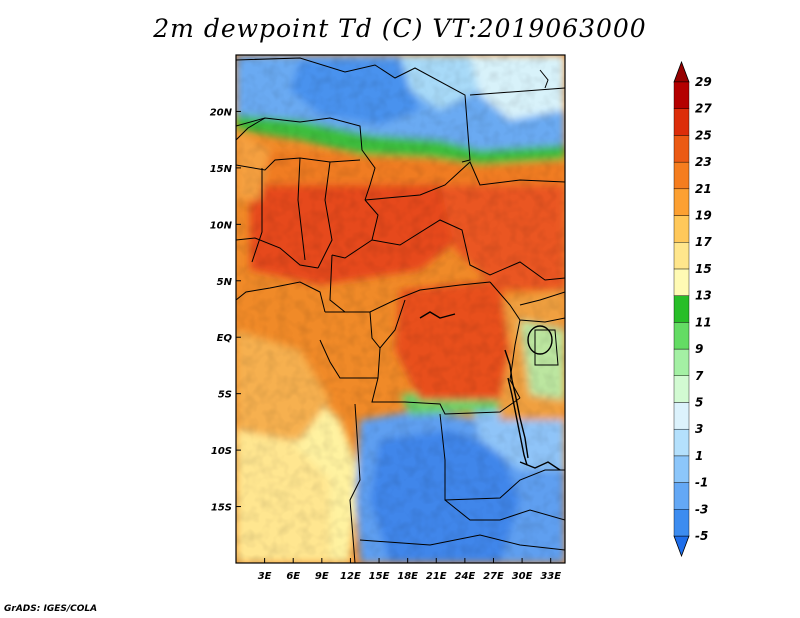 This screenshot has height=618, width=800. I want to click on footer-credit: GrADS: IGES/COLA, so click(51, 609).